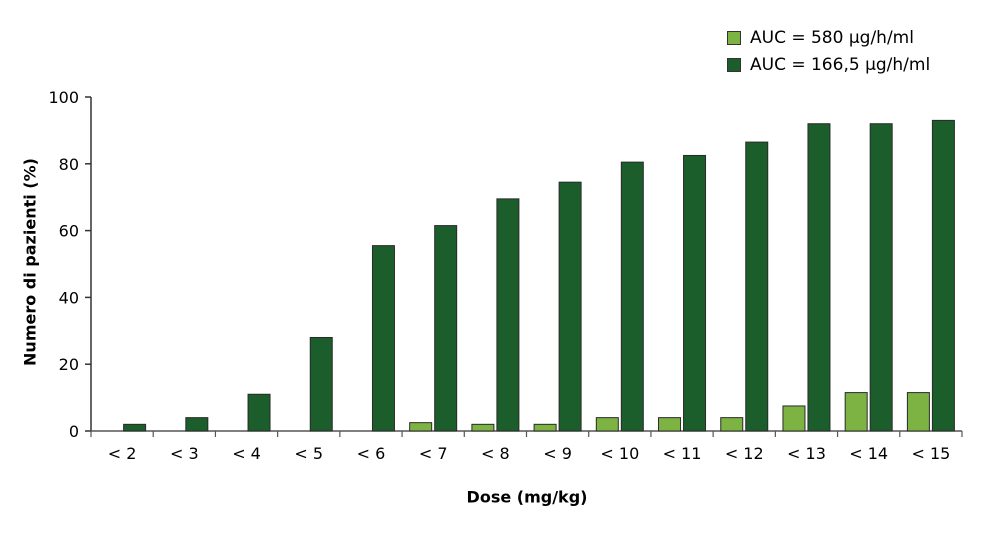 This screenshot has height=535, width=993. What do you see at coordinates (744, 453) in the screenshot?
I see `x-tick-label-11: < 12` at bounding box center [744, 453].